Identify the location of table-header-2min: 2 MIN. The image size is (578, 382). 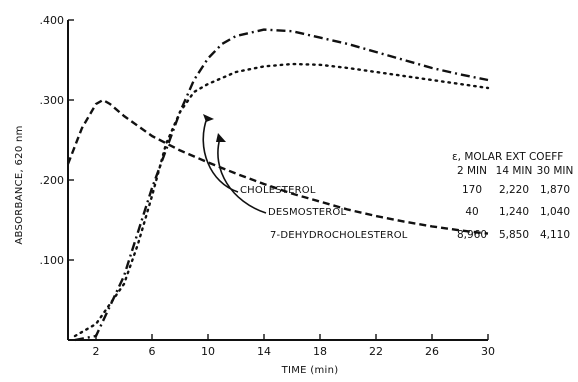
(472, 171).